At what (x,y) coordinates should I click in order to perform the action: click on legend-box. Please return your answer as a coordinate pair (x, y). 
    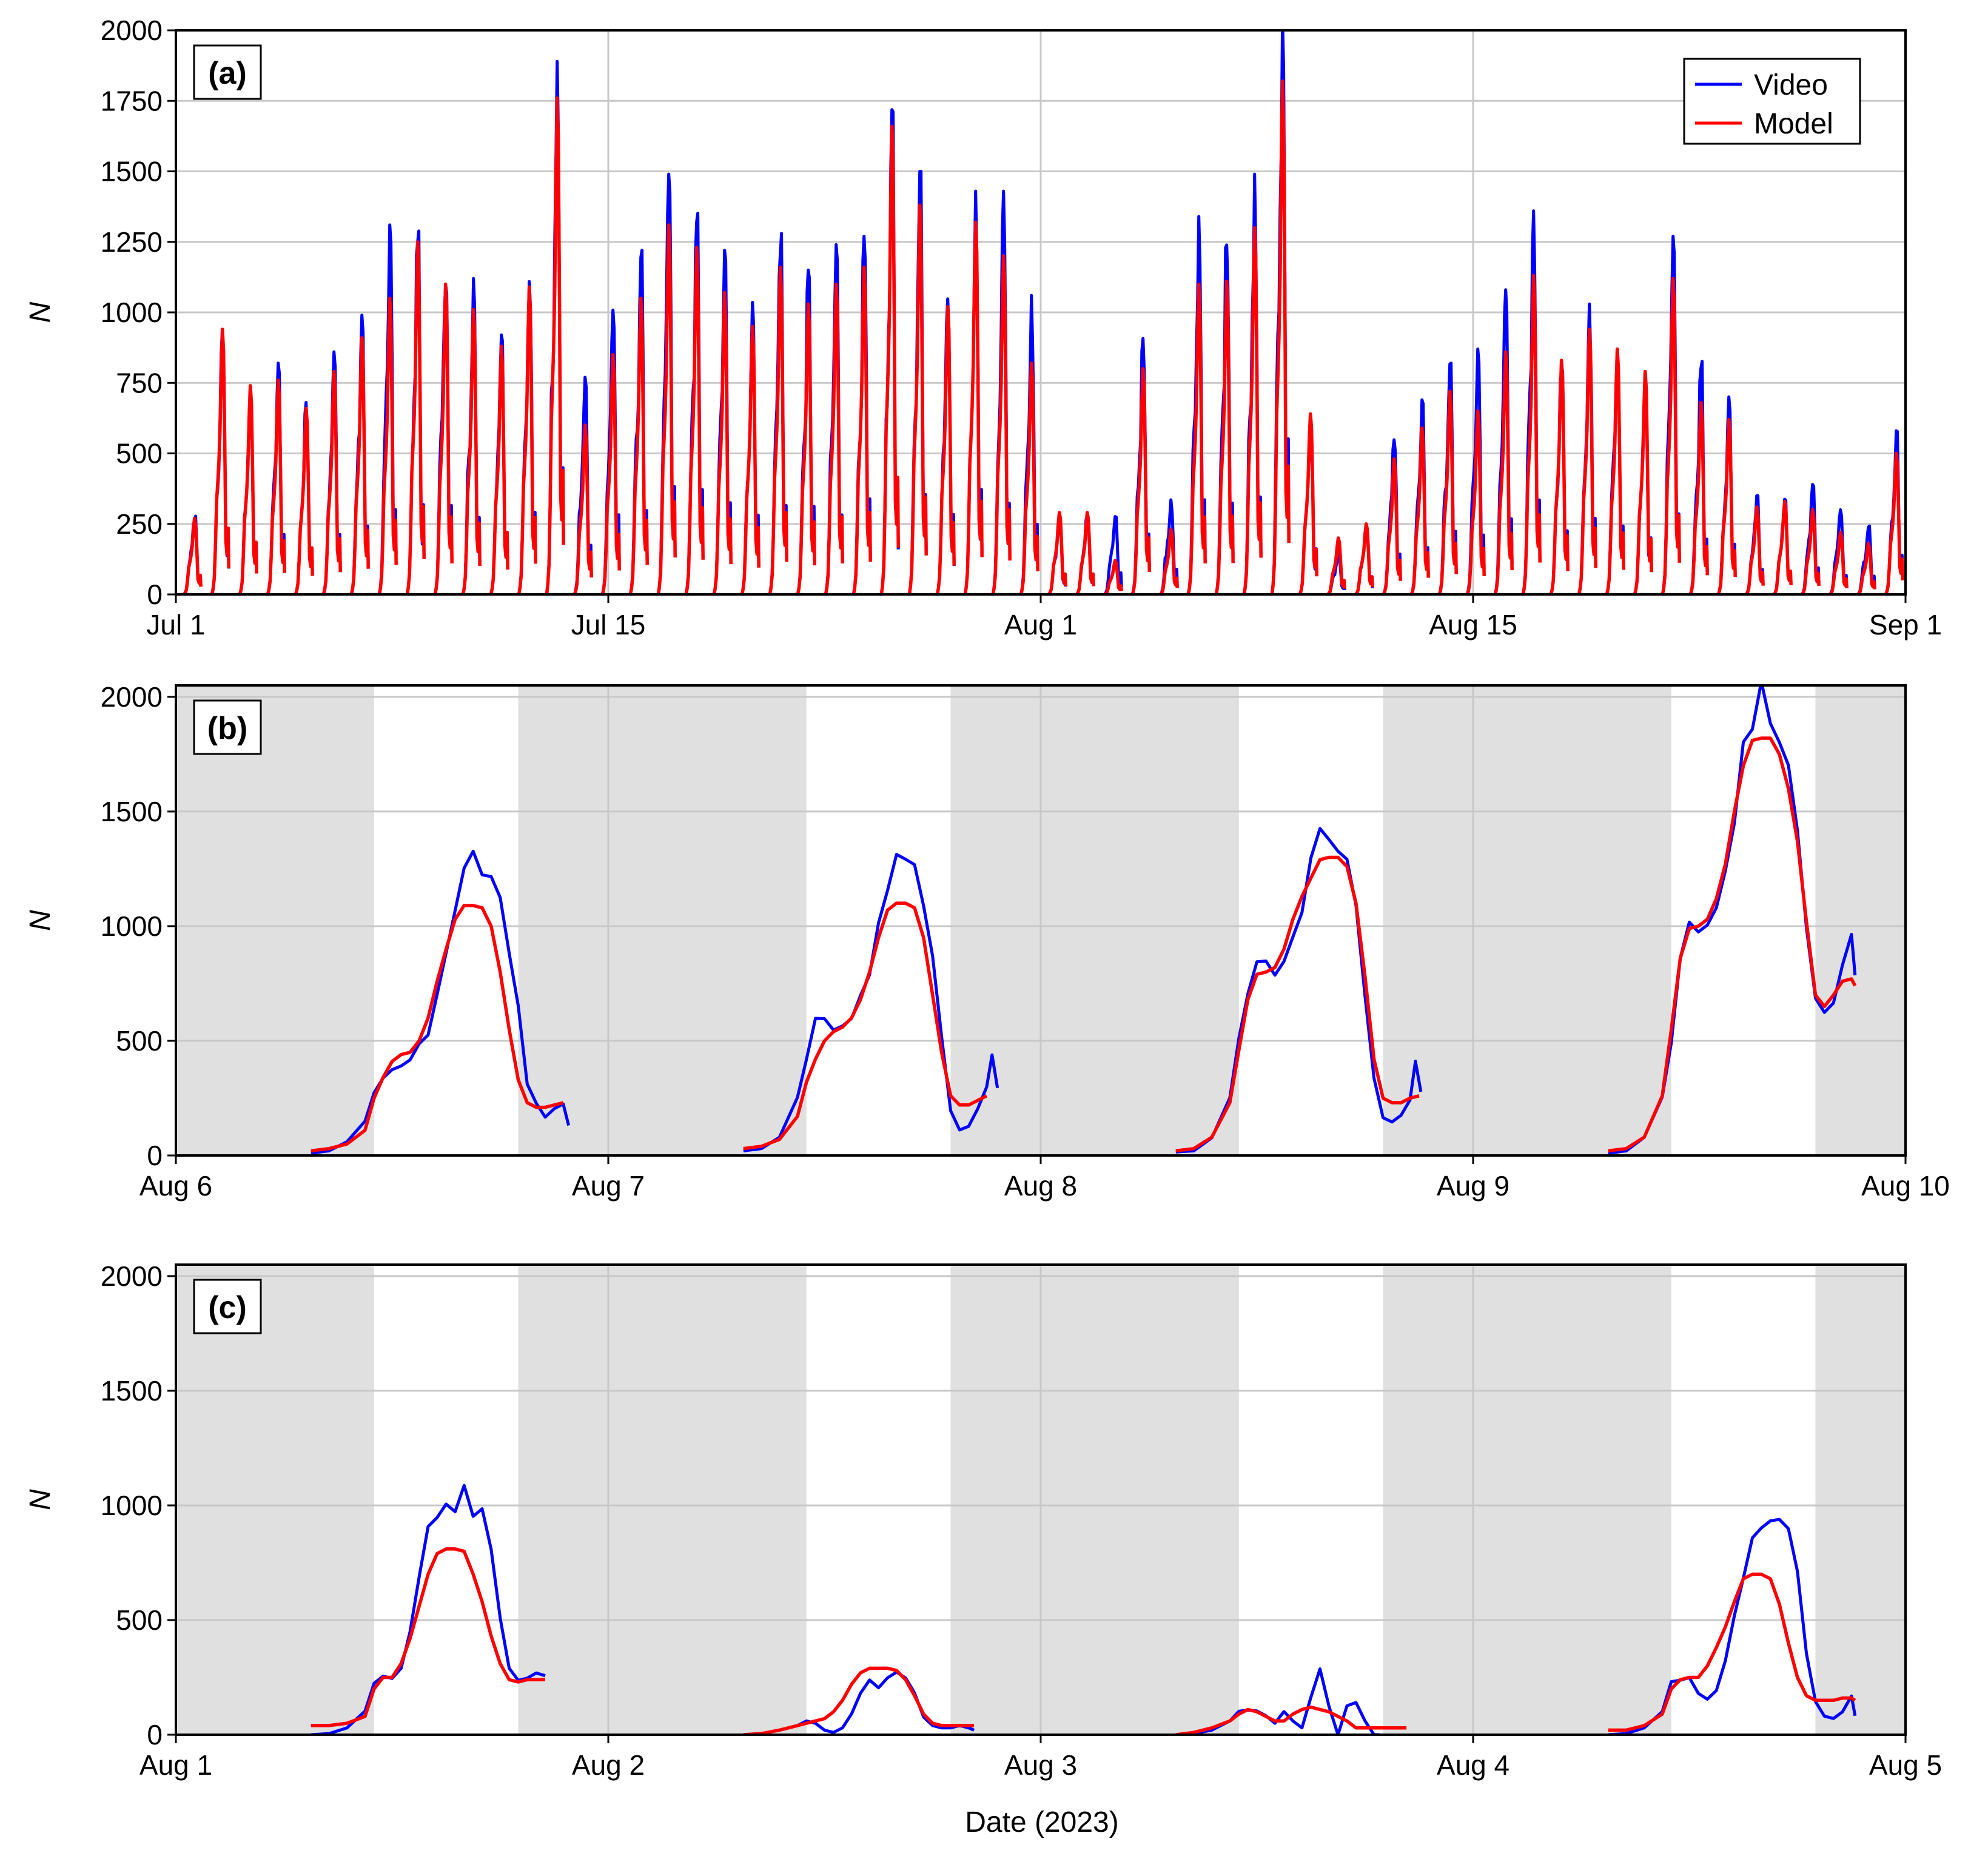
    Looking at the image, I should click on (1772, 101).